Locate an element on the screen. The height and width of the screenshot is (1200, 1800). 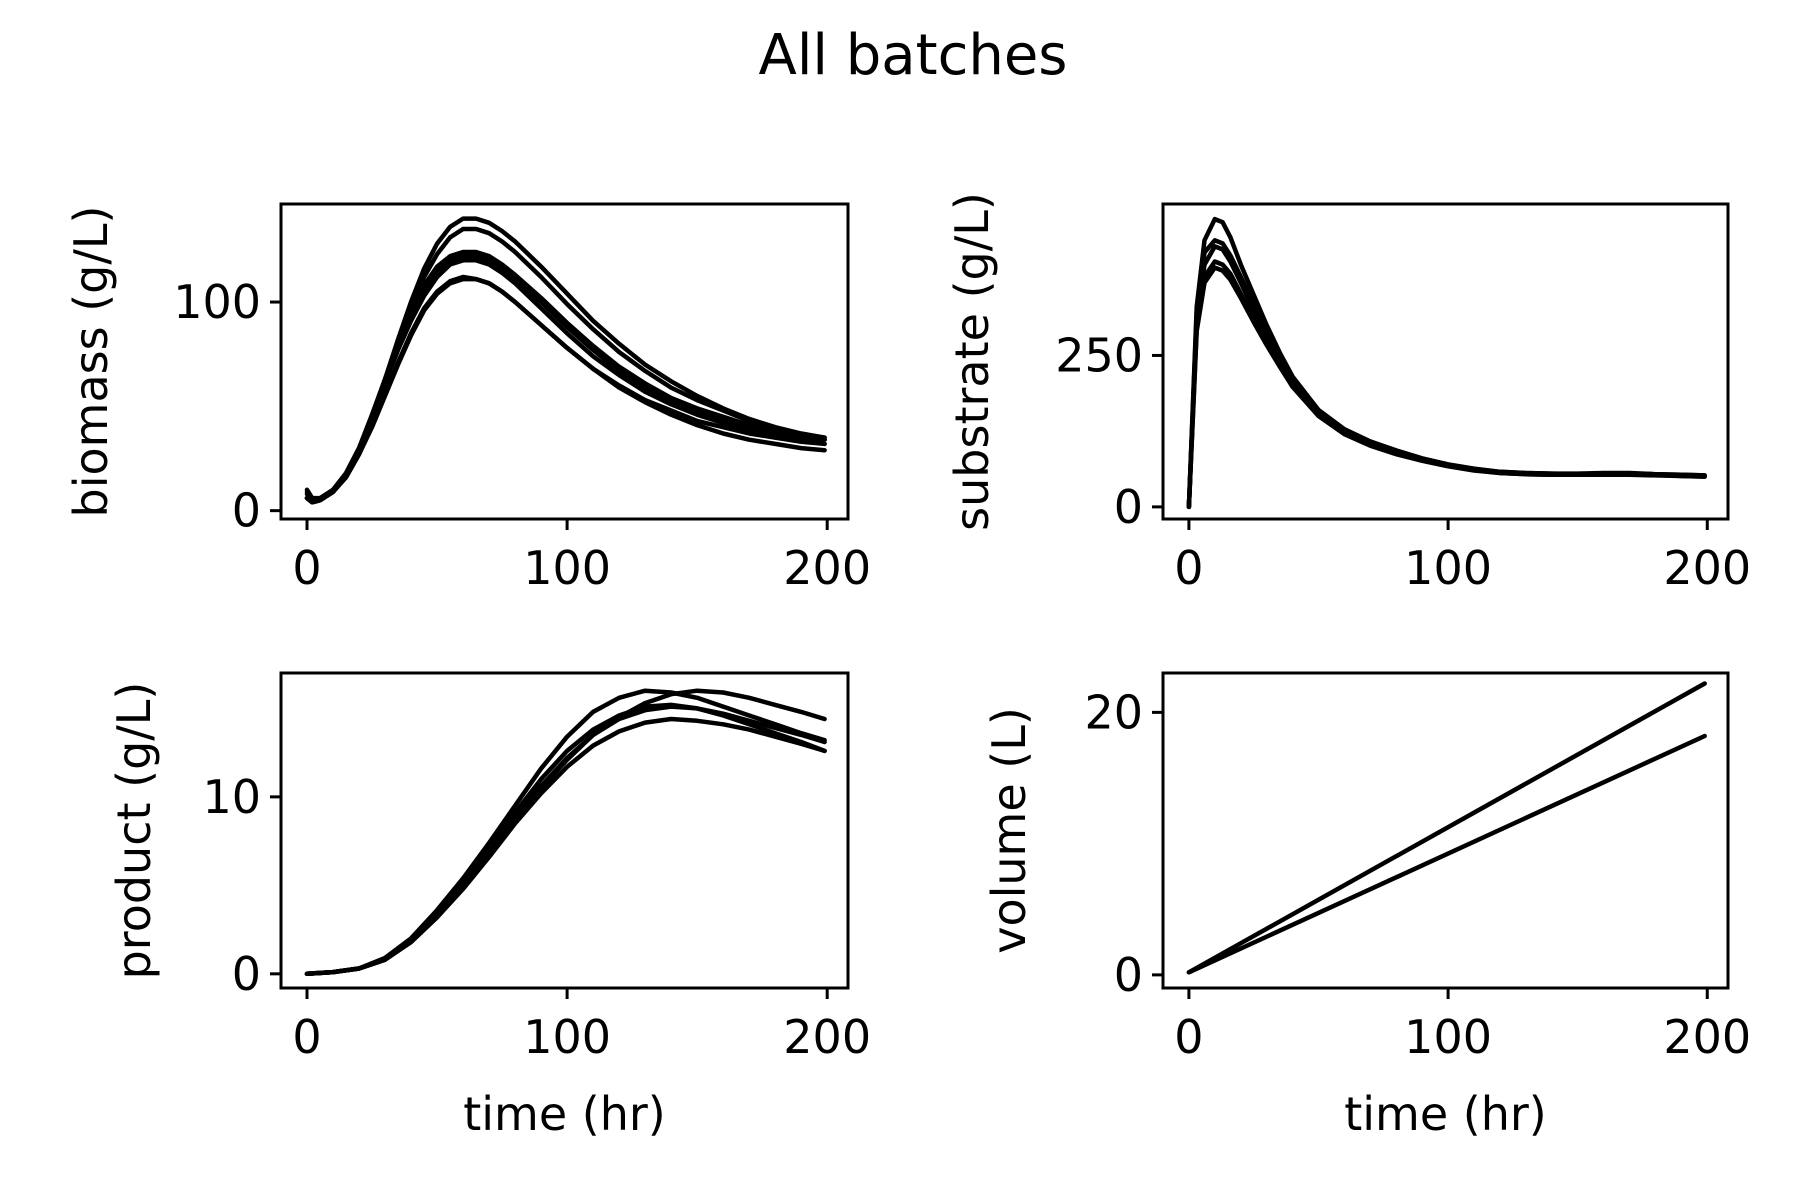
substrate-y-axis-label: substrate (g/L) is located at coordinates (972, 361).